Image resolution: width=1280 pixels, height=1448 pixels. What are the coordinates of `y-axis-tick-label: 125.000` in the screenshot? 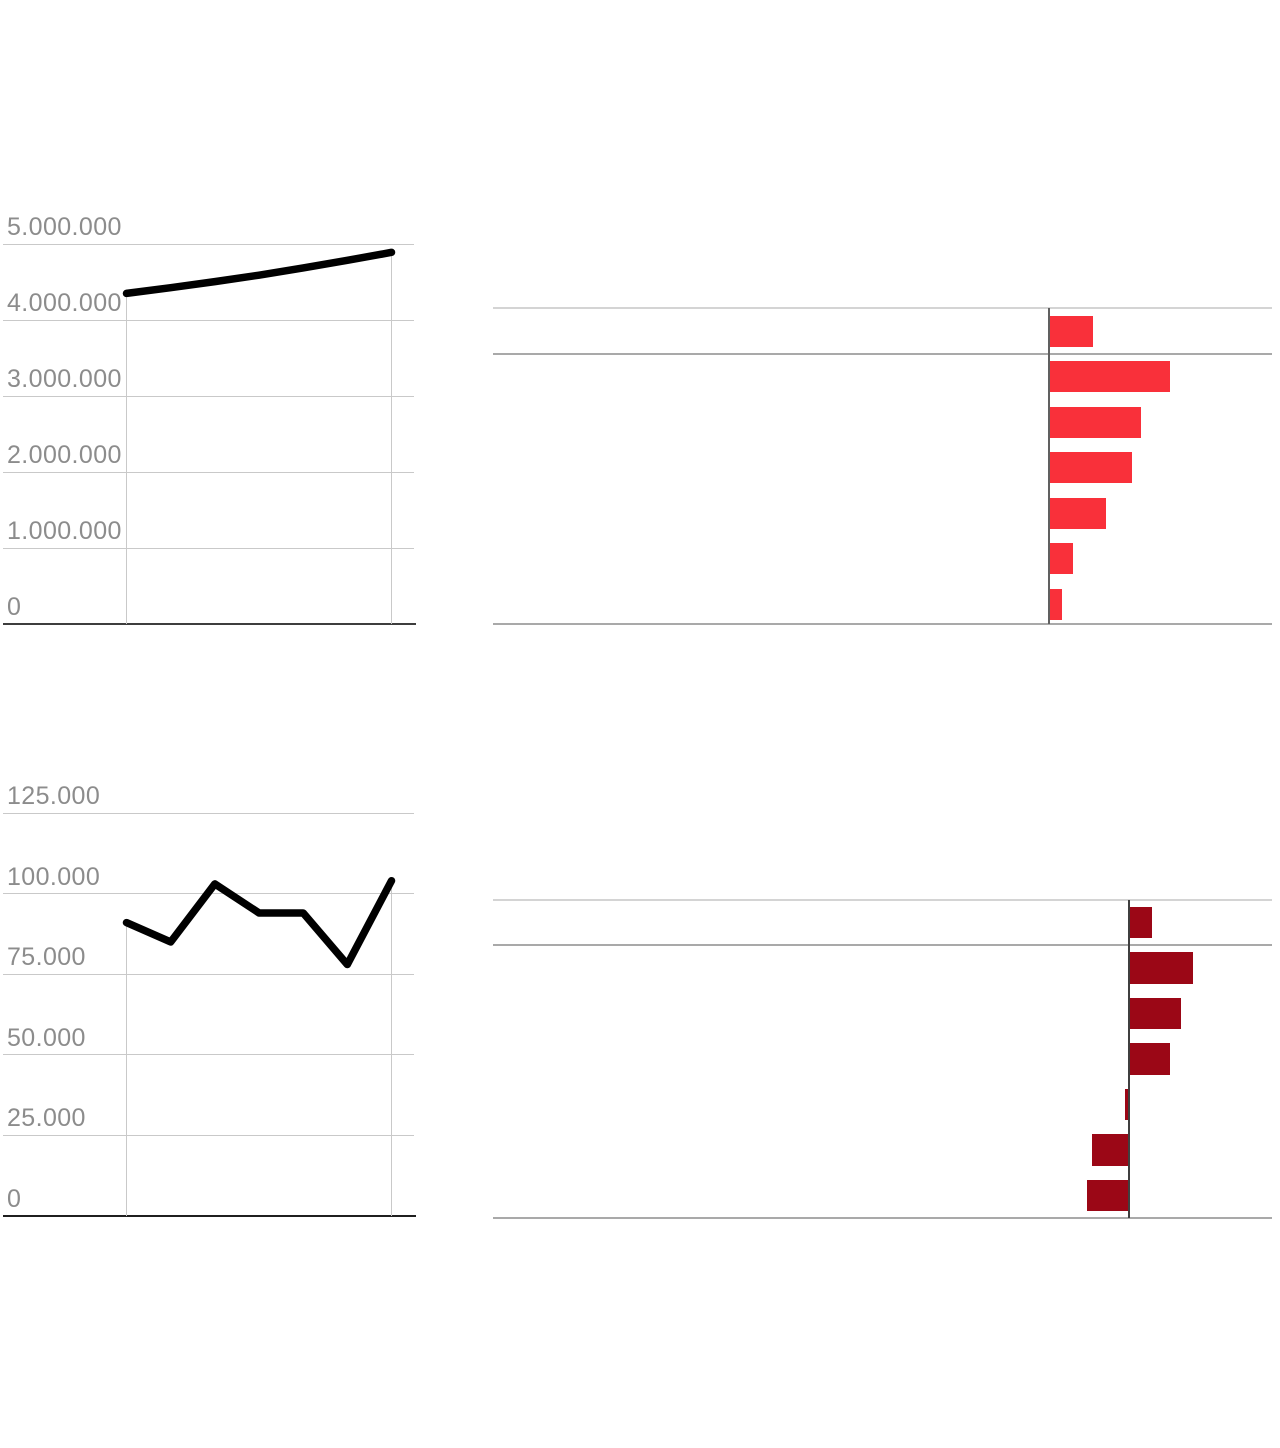 It's located at (54, 796).